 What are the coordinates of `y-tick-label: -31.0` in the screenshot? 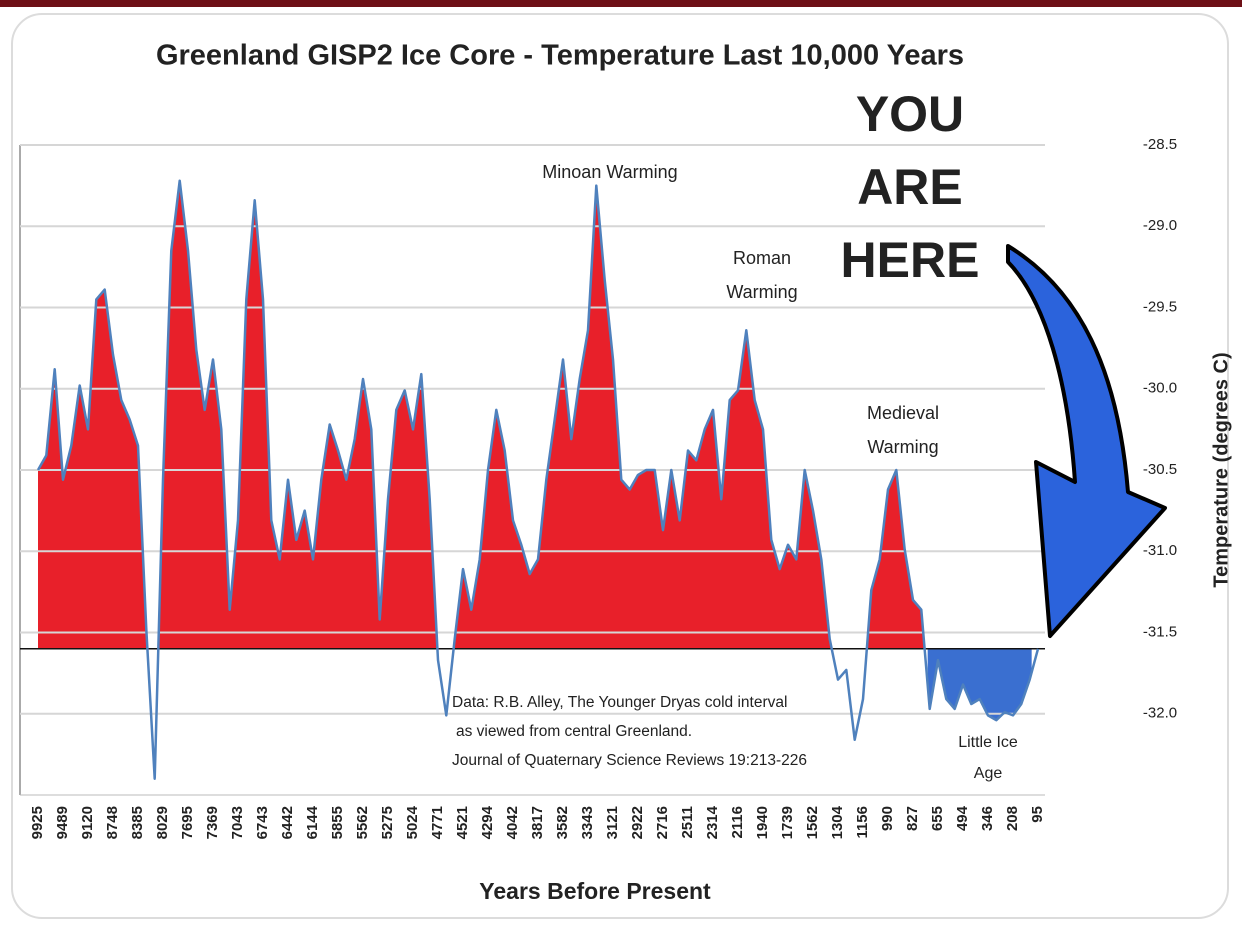 It's located at (1160, 550).